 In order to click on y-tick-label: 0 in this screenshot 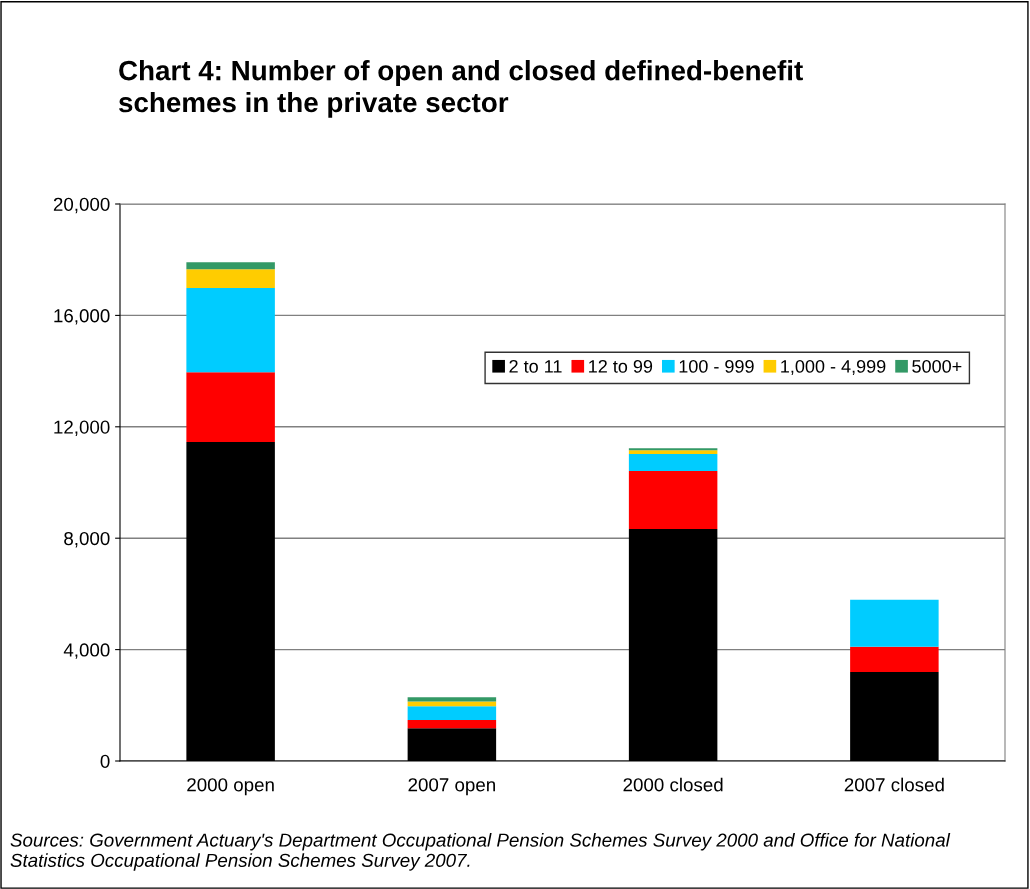, I will do `click(105, 761)`.